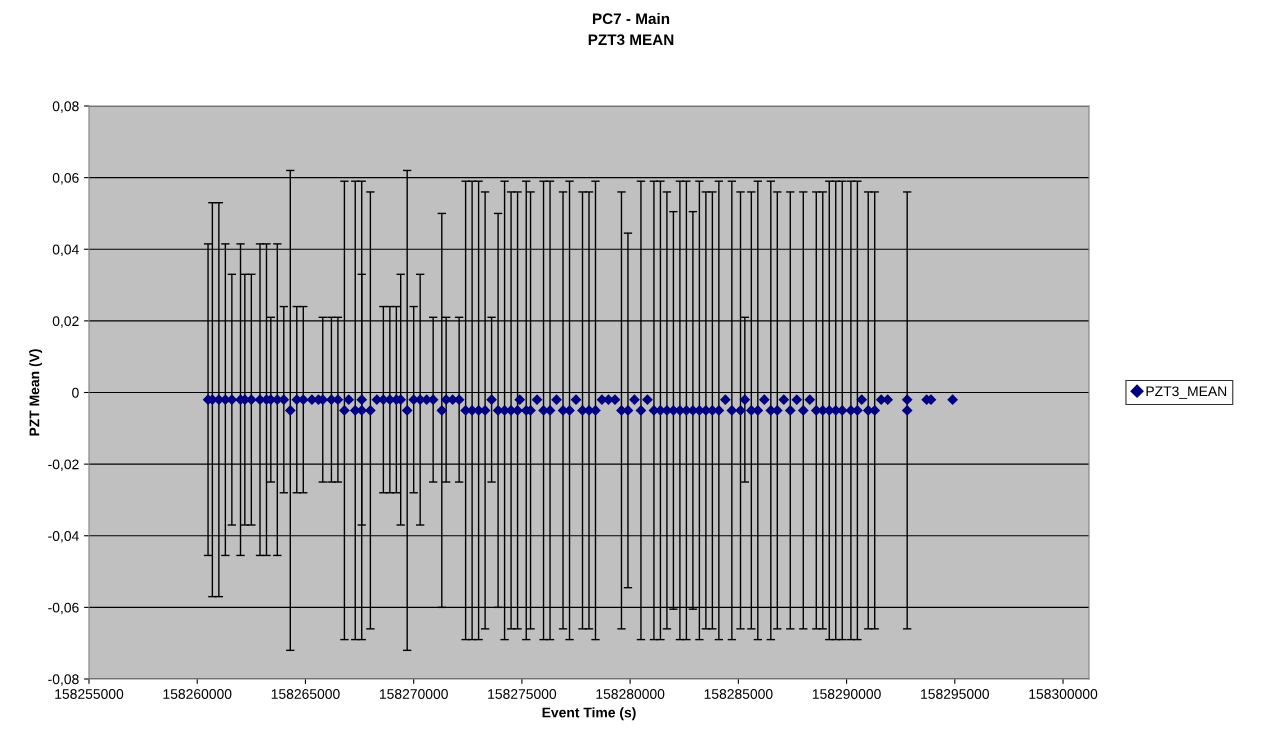  What do you see at coordinates (631, 18) in the screenshot?
I see `chart-title: PC7 - Main` at bounding box center [631, 18].